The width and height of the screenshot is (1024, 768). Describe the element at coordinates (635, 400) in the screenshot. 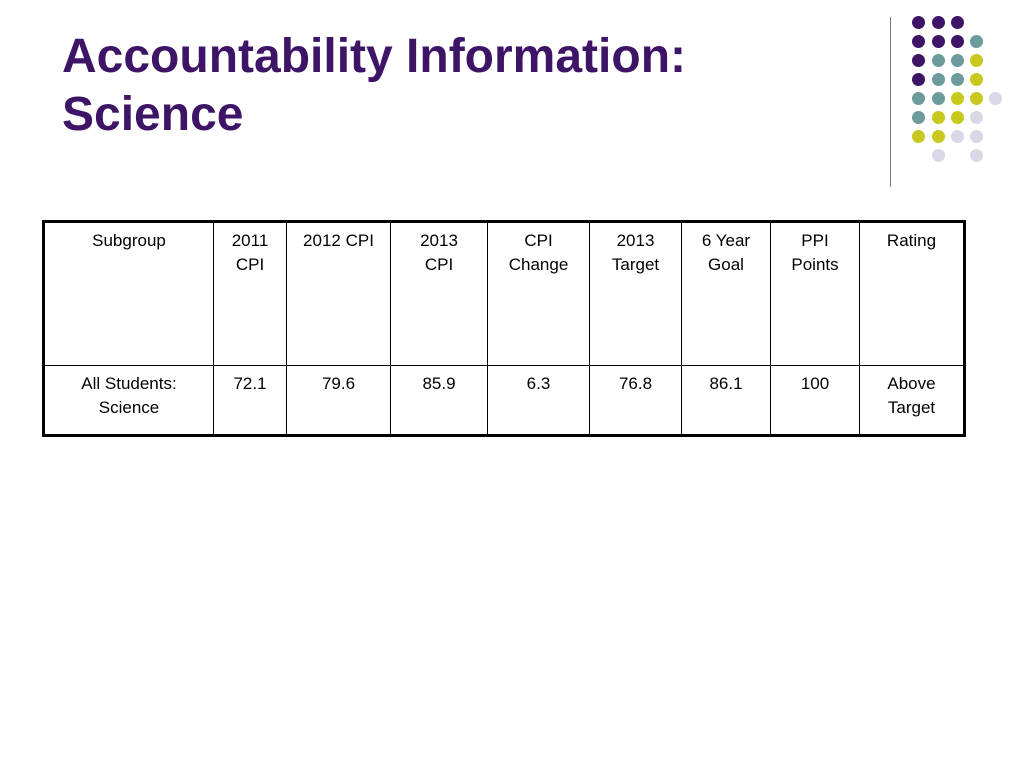

I see `cell-2013-target: 76.8` at that location.